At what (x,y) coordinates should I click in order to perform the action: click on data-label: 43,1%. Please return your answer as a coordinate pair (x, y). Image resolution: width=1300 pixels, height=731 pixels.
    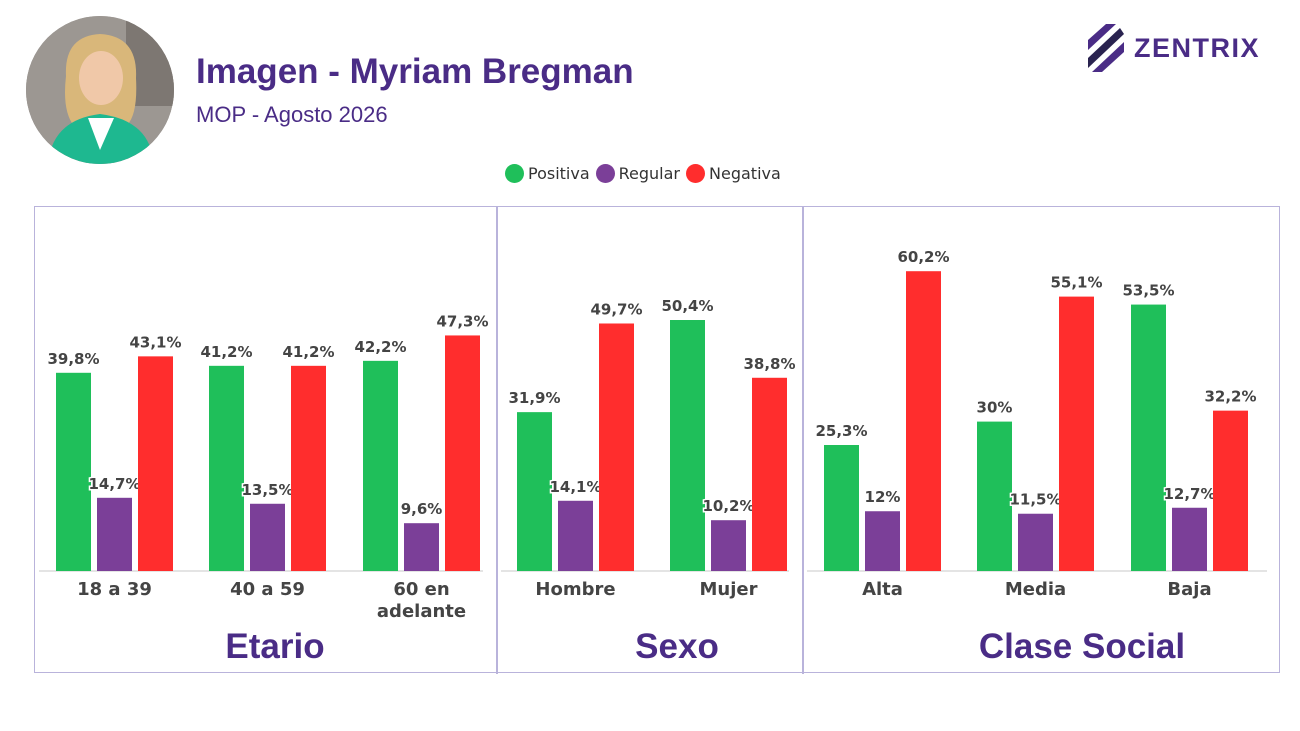
    Looking at the image, I should click on (155, 342).